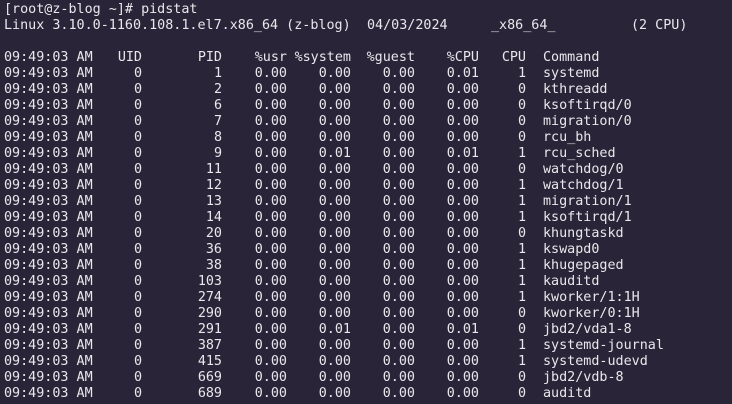 The height and width of the screenshot is (404, 732). What do you see at coordinates (209, 393) in the screenshot?
I see `cell-pid: 689` at bounding box center [209, 393].